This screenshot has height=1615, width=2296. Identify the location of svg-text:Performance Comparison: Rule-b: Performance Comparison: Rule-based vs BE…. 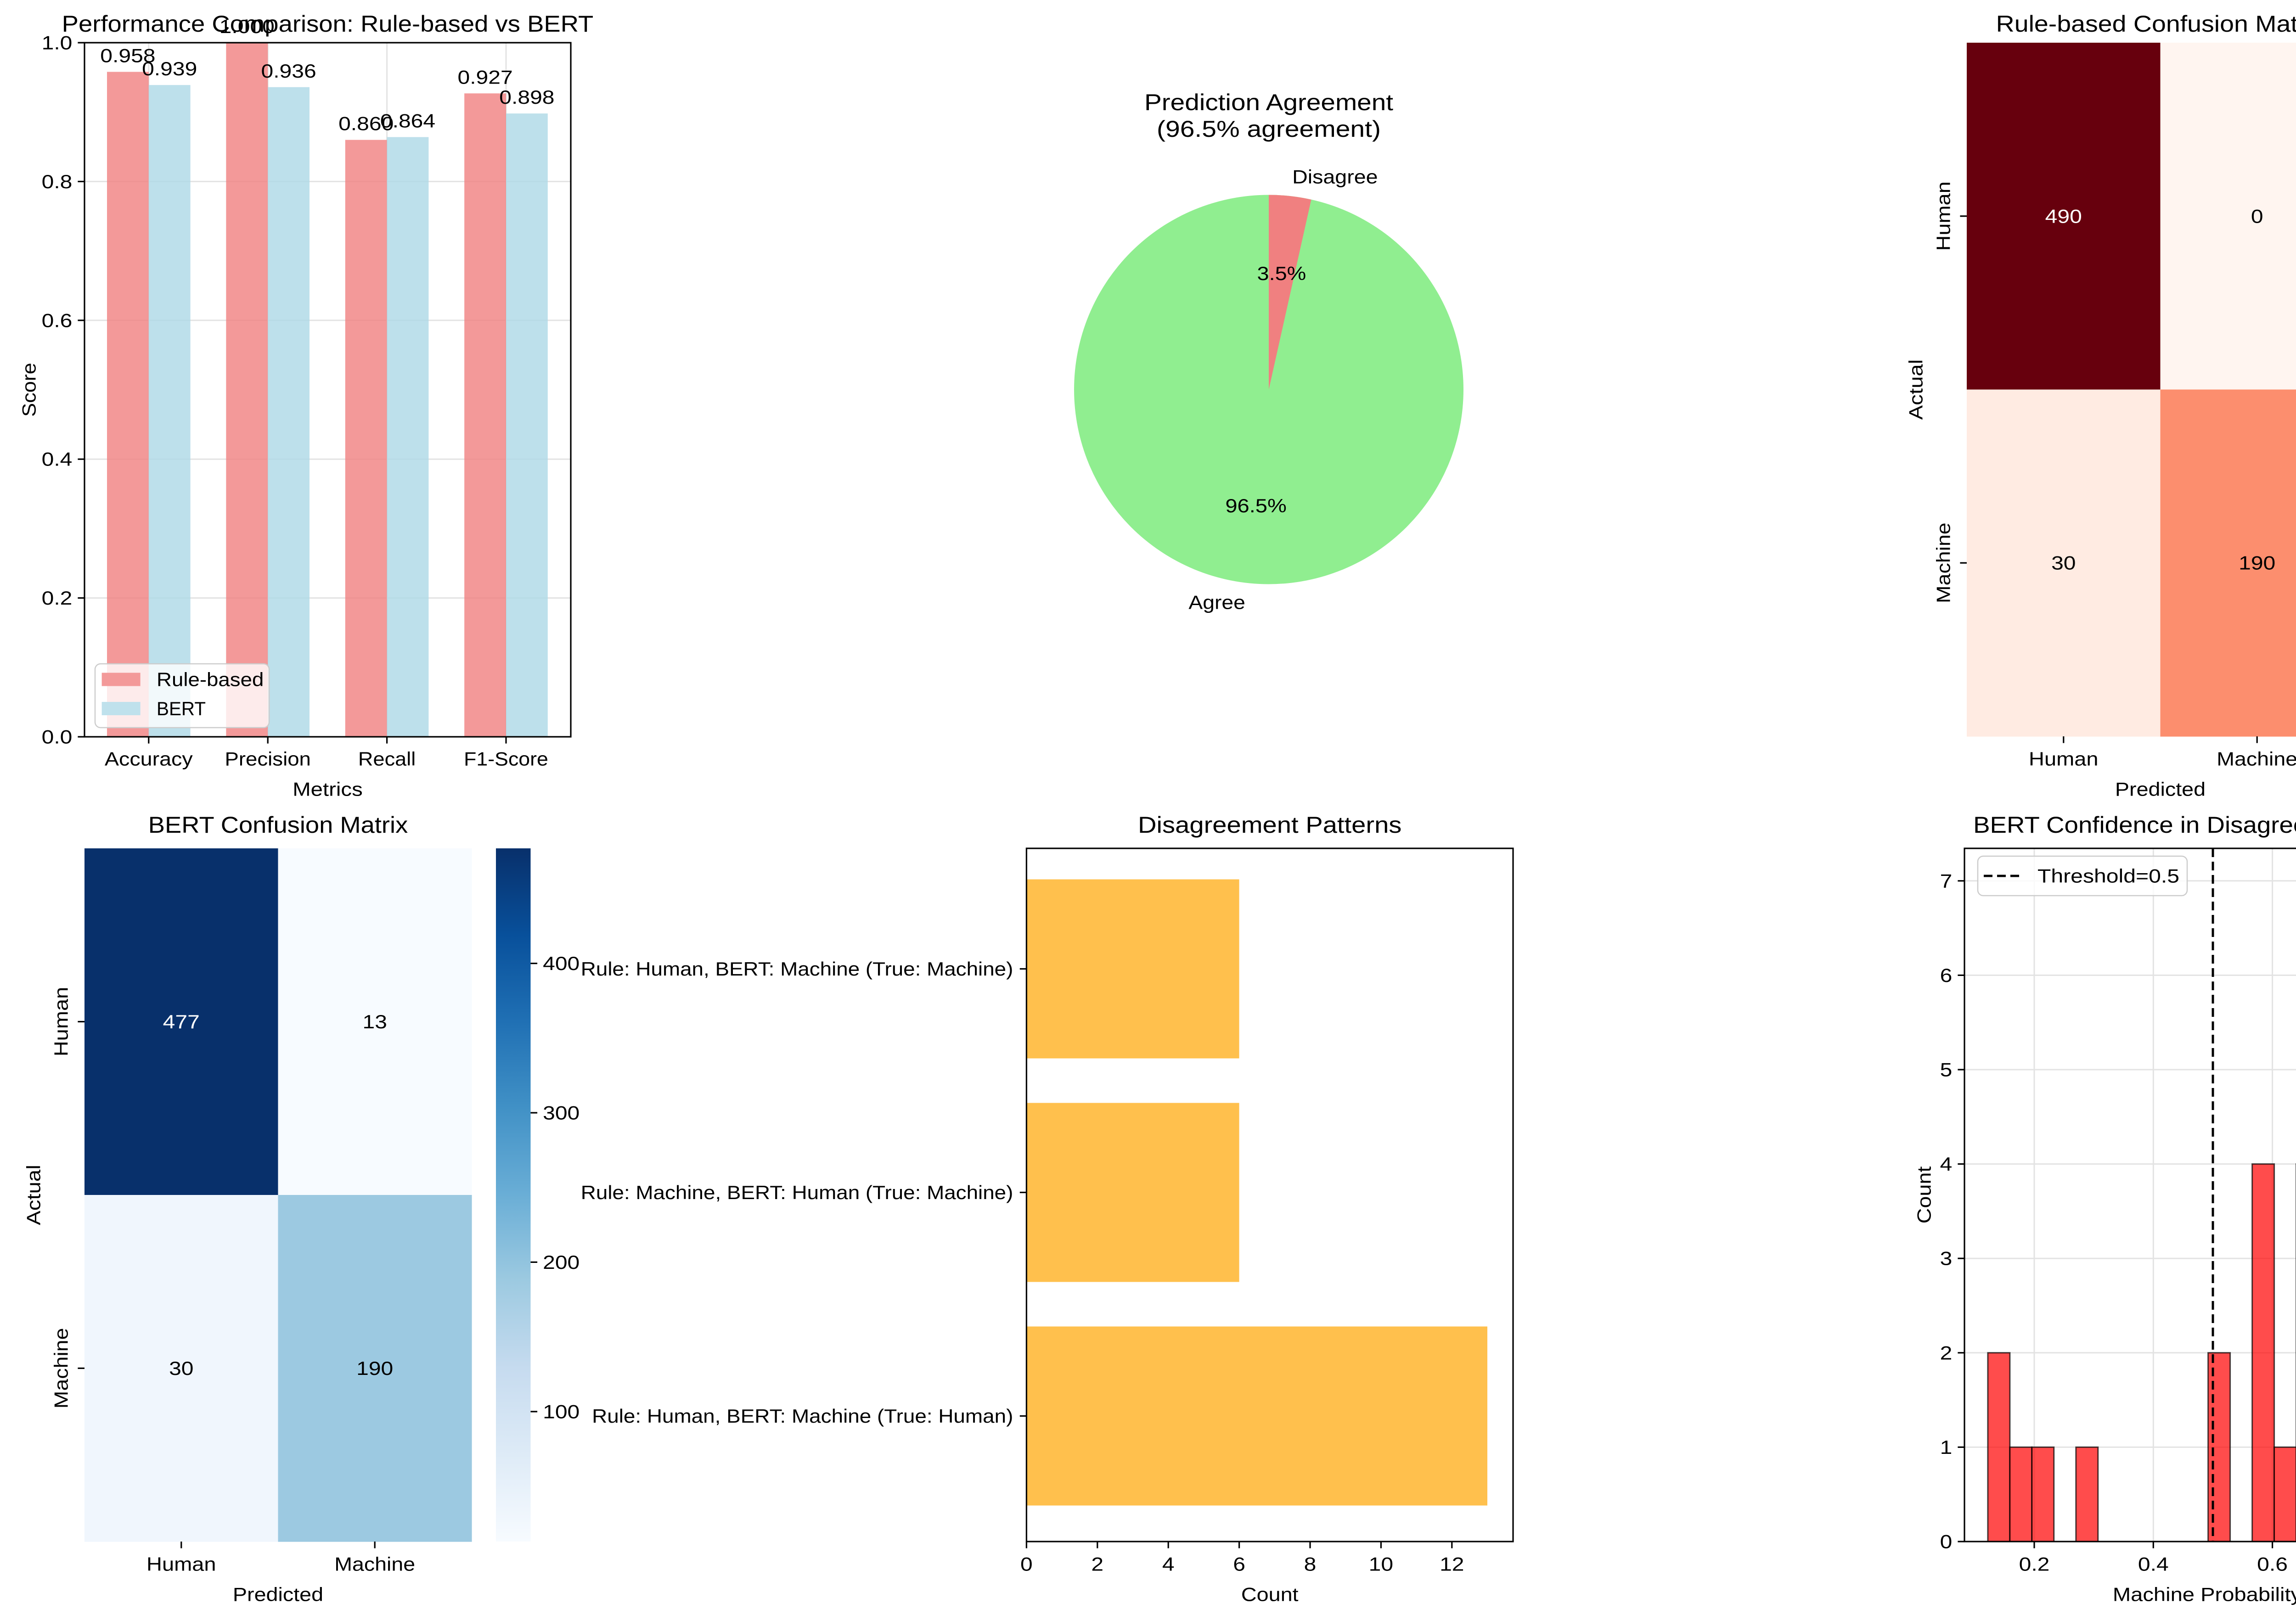
(328, 24).